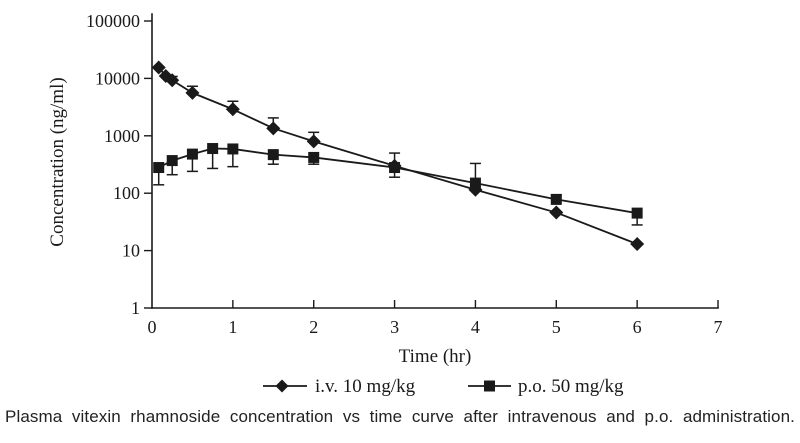 The width and height of the screenshot is (800, 443). What do you see at coordinates (394, 327) in the screenshot?
I see `x-tick-label: 3` at bounding box center [394, 327].